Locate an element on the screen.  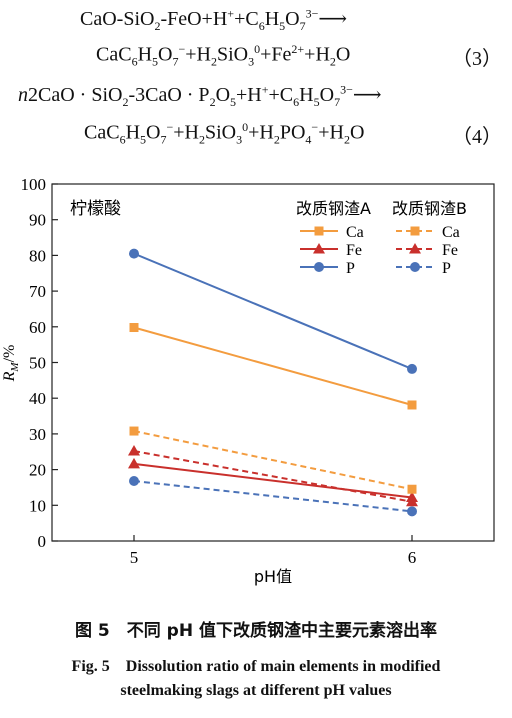
y-tick-label: 100 is located at coordinates (34, 184).